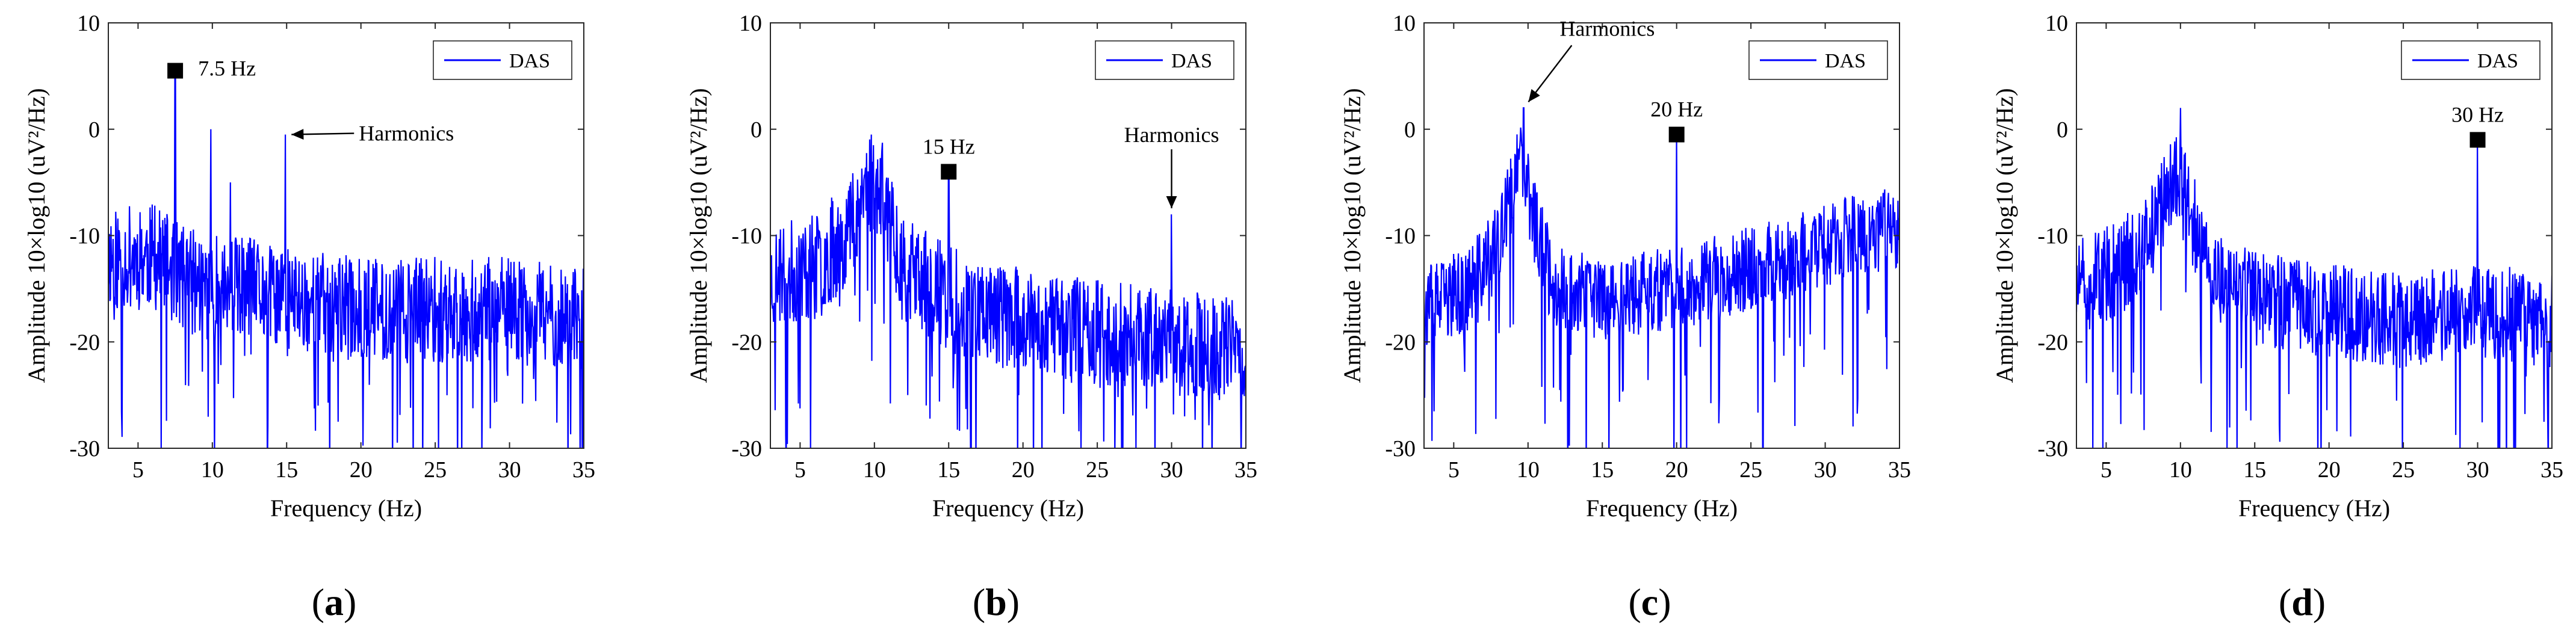 This screenshot has width=2576, height=639. What do you see at coordinates (1649, 602) in the screenshot?
I see `panel-label: (c)` at bounding box center [1649, 602].